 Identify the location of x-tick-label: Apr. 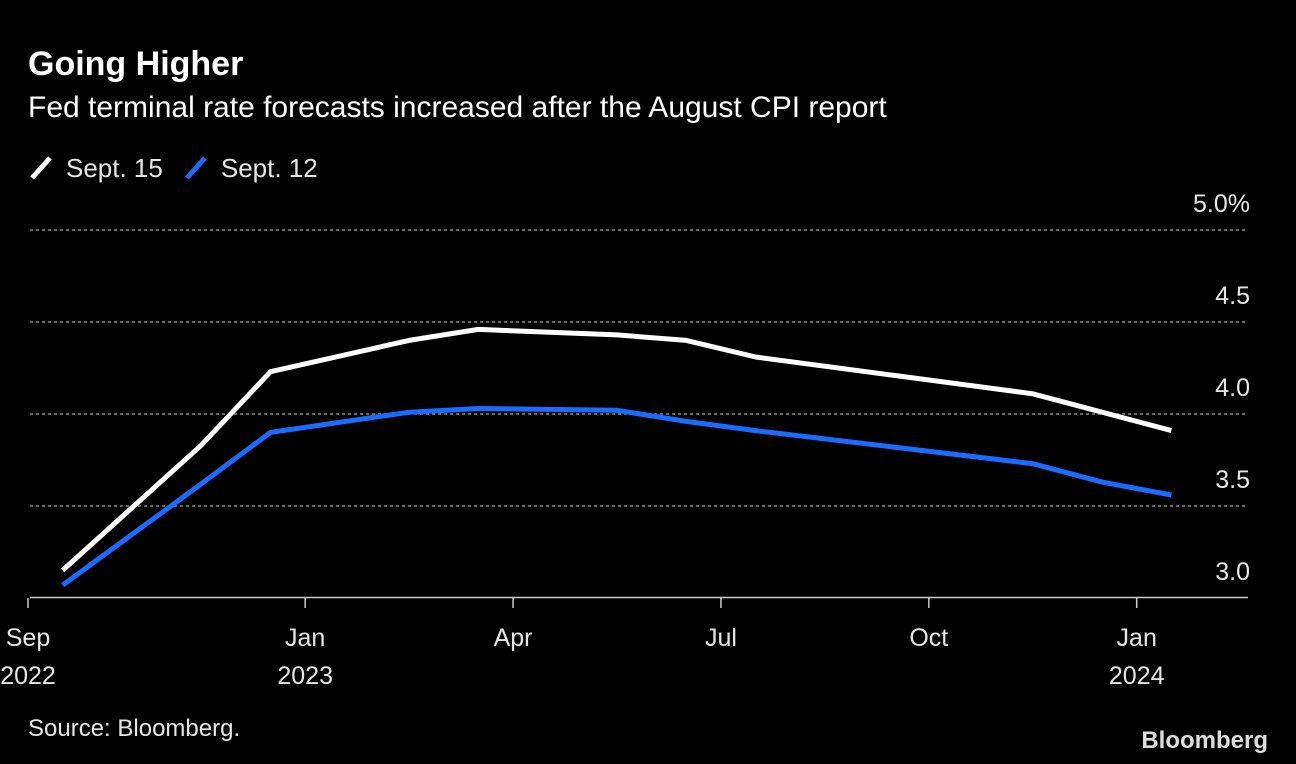
(513, 638).